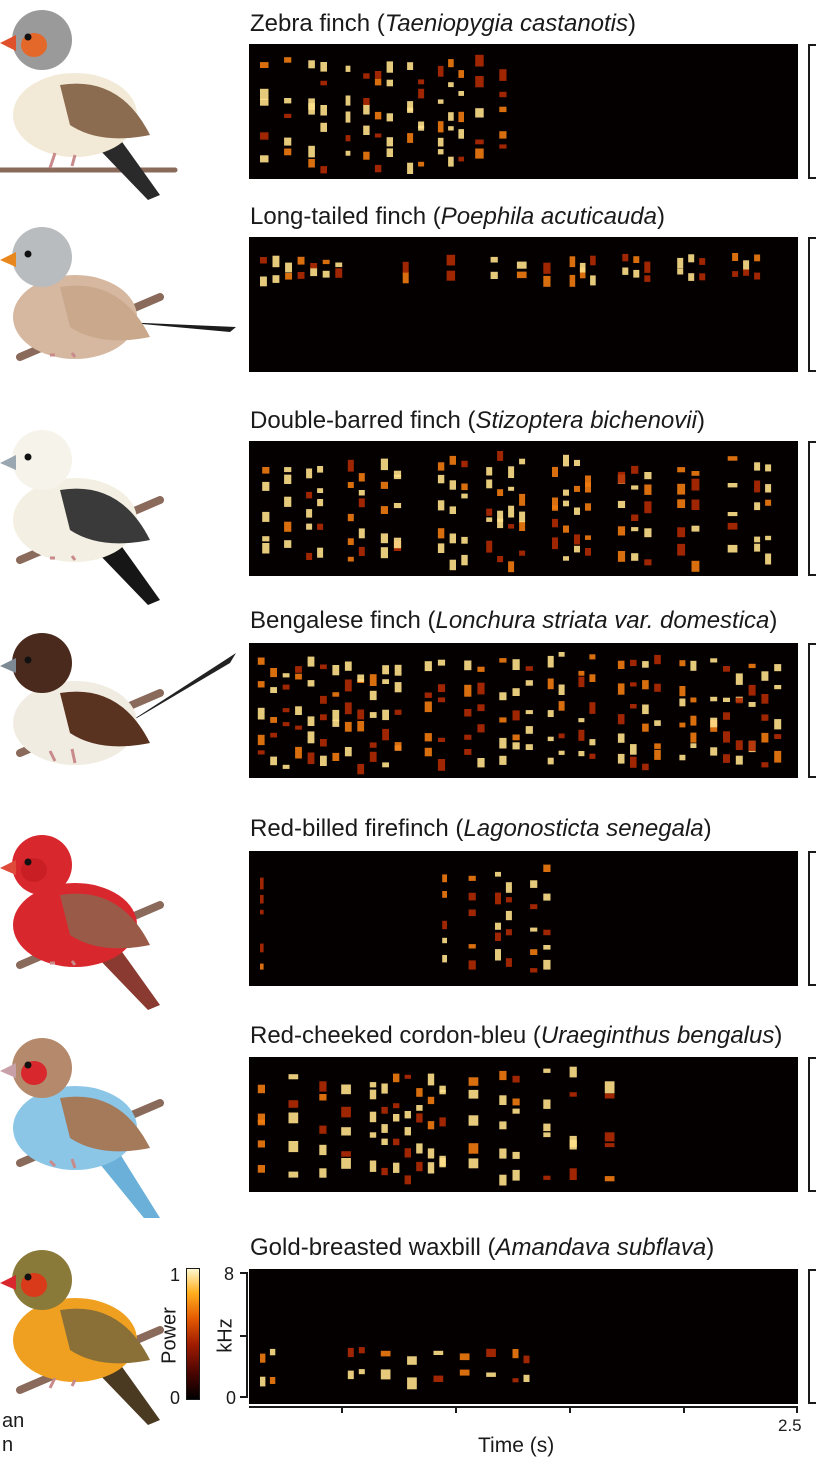 The width and height of the screenshot is (816, 1464). Describe the element at coordinates (231, 1398) in the screenshot. I see `frequency-min-label: 0` at that location.